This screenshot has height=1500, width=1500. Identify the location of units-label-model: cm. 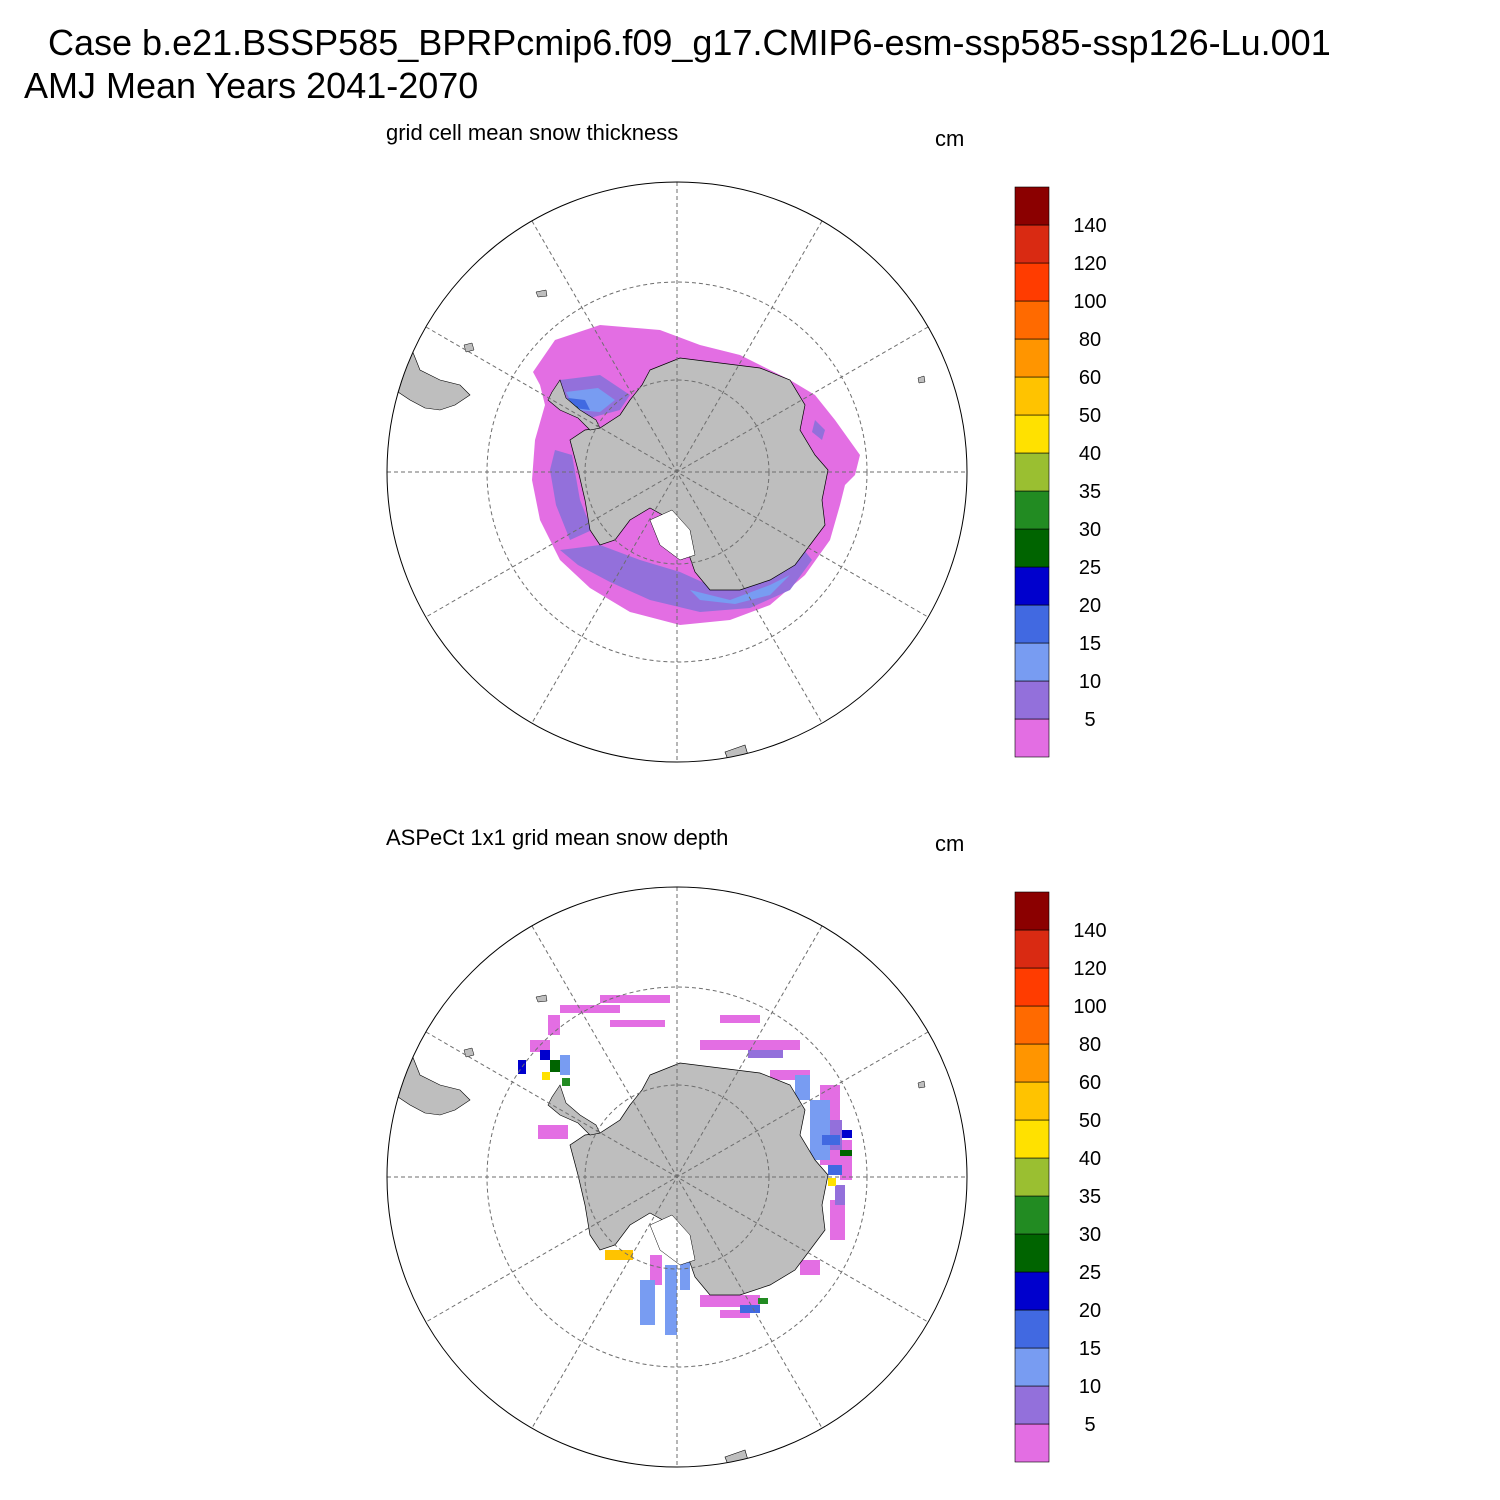
(950, 138).